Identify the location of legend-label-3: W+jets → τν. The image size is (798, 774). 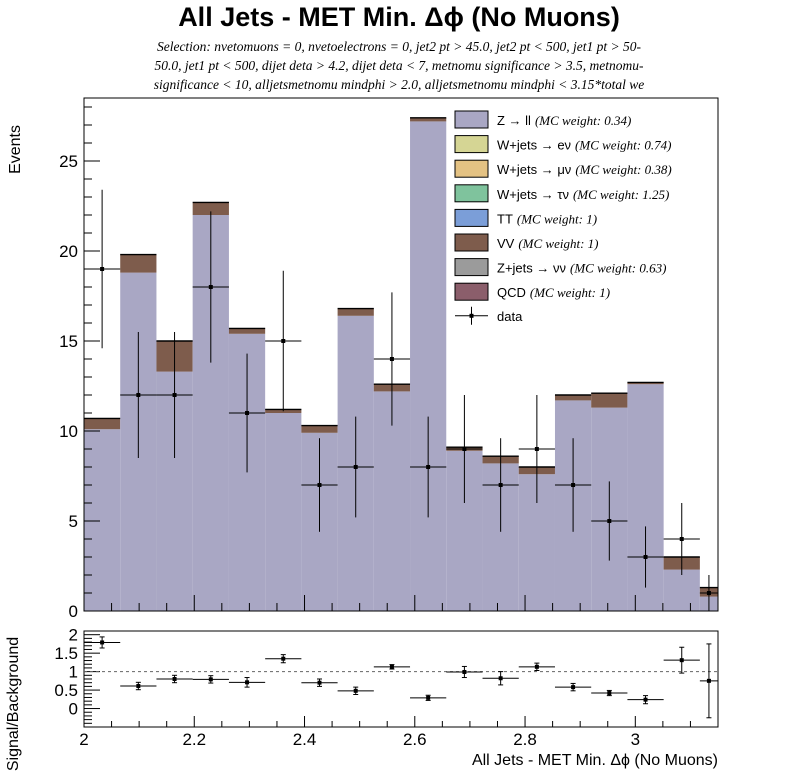
(533, 194).